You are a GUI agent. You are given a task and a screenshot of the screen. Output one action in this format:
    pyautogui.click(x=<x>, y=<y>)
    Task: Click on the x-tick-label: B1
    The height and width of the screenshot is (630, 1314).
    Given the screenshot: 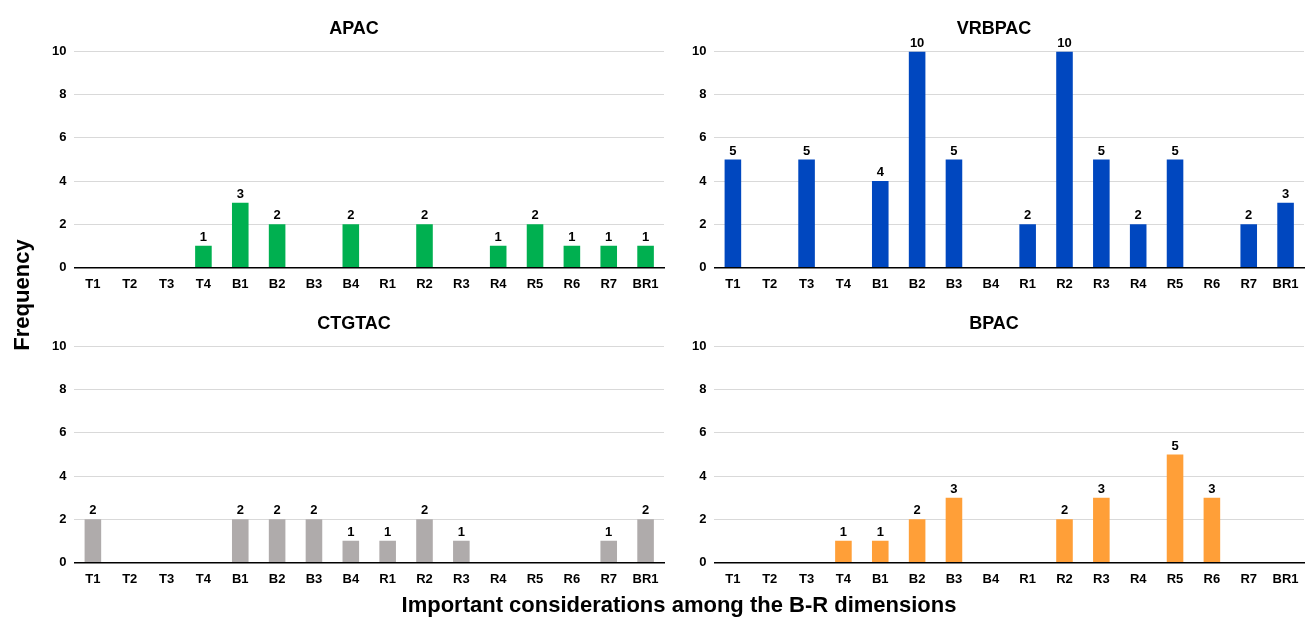 What is the action you would take?
    pyautogui.click(x=240, y=283)
    